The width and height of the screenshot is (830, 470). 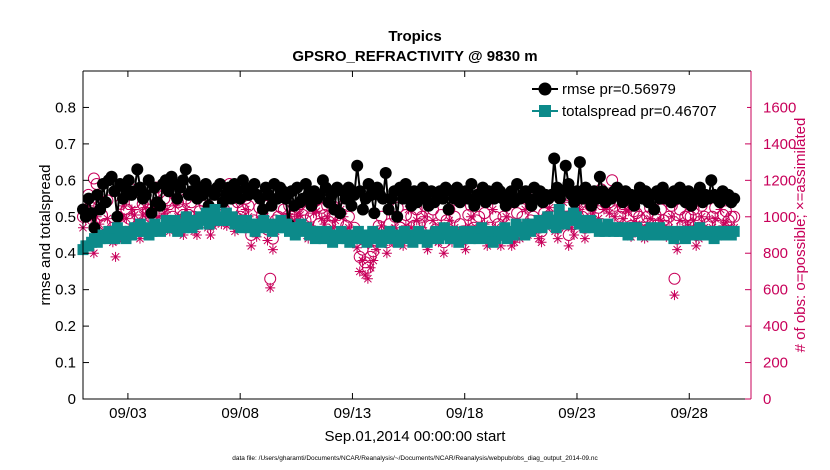 I want to click on y2-tick-label: 800, so click(x=775, y=253).